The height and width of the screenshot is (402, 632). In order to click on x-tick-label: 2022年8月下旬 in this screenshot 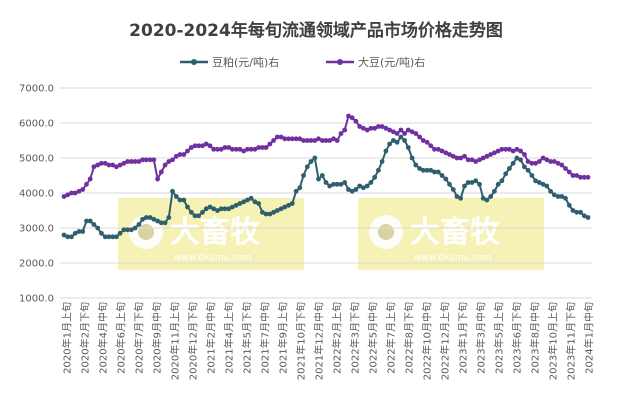, I will do `click(409, 338)`.